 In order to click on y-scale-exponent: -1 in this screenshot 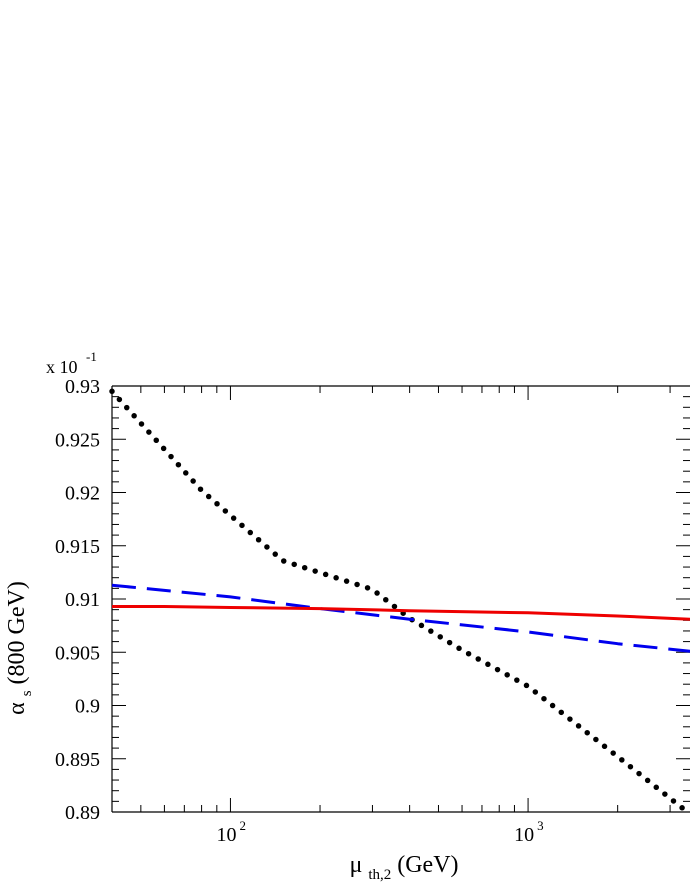, I will do `click(91, 356)`.